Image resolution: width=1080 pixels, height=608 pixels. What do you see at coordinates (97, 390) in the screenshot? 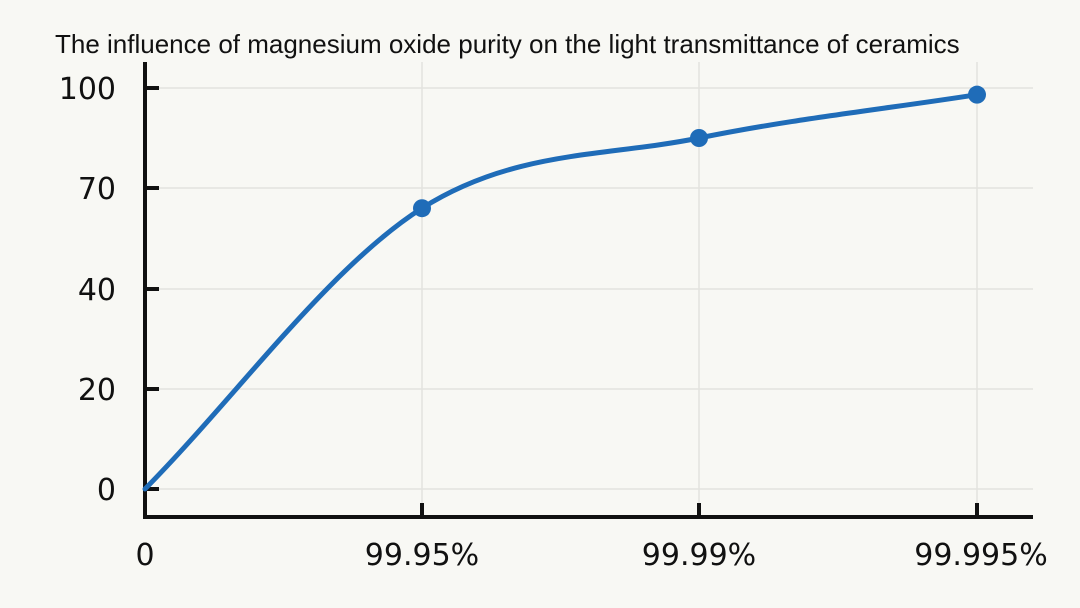
I see `y-tick-label-20: 20` at bounding box center [97, 390].